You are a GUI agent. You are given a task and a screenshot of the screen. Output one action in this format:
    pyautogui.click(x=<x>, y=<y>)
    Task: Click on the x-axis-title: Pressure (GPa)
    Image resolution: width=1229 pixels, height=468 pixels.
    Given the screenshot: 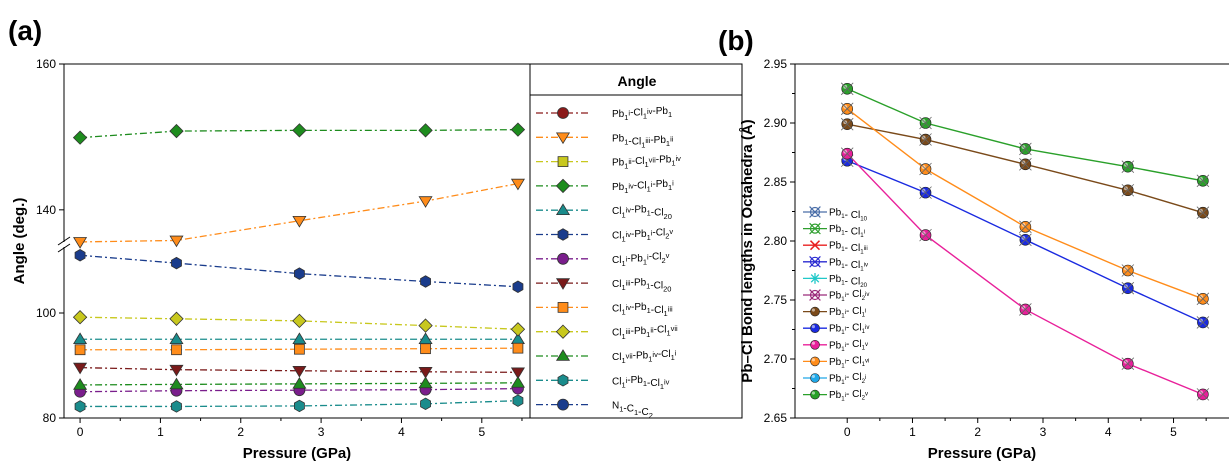 What is the action you would take?
    pyautogui.click(x=297, y=453)
    